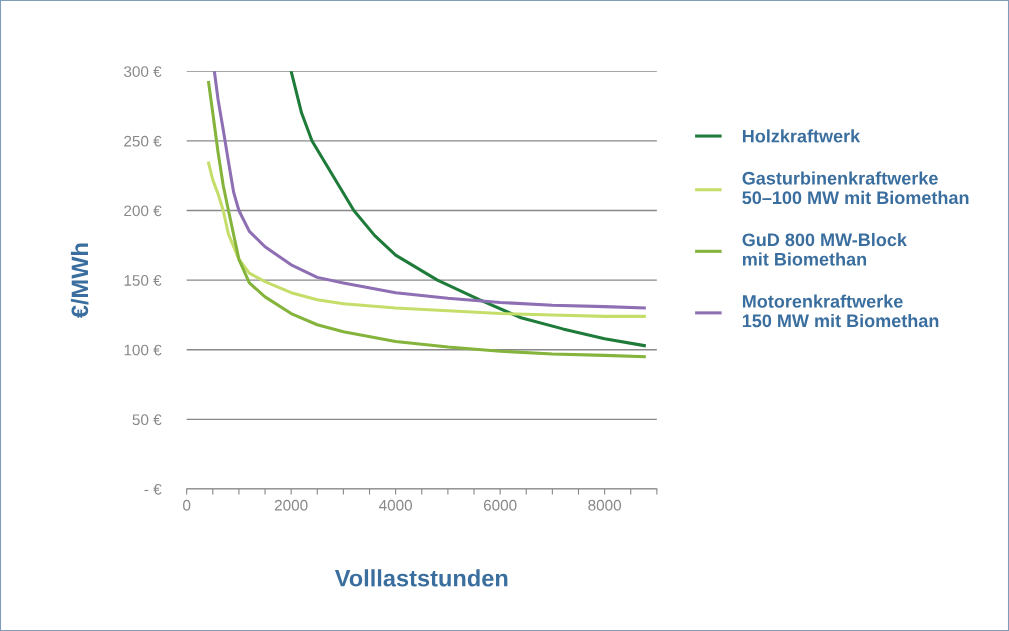  Describe the element at coordinates (79, 281) in the screenshot. I see `y-axis-title: €/MWh` at that location.